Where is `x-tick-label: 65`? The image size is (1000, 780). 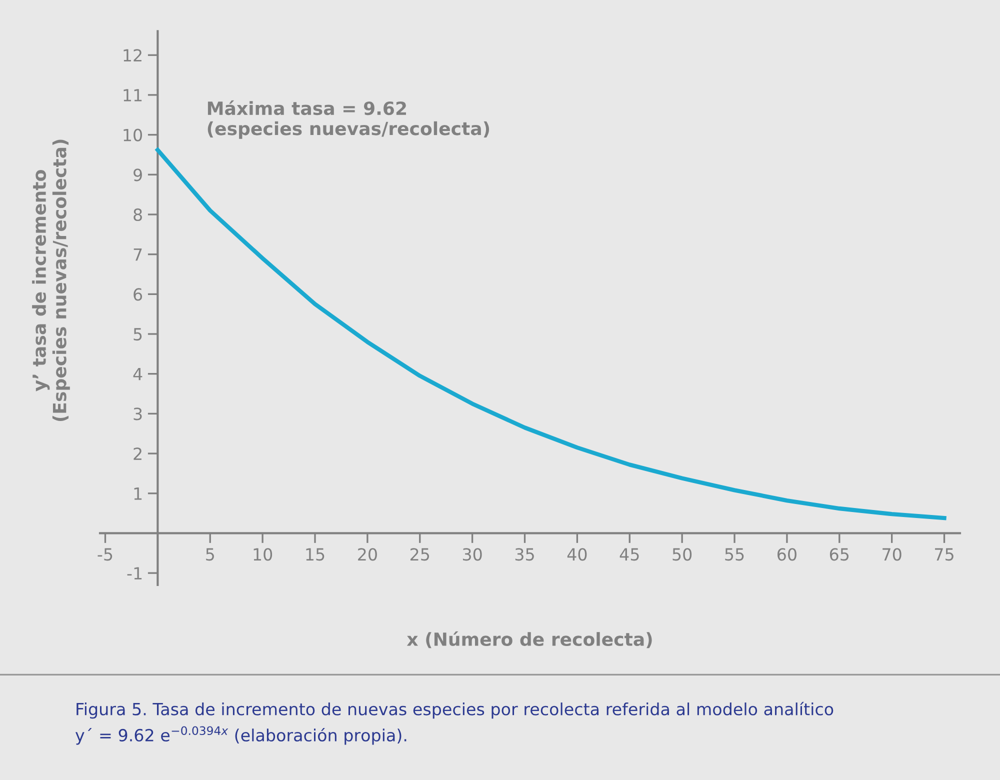 x-tick-label: 65 is located at coordinates (839, 554).